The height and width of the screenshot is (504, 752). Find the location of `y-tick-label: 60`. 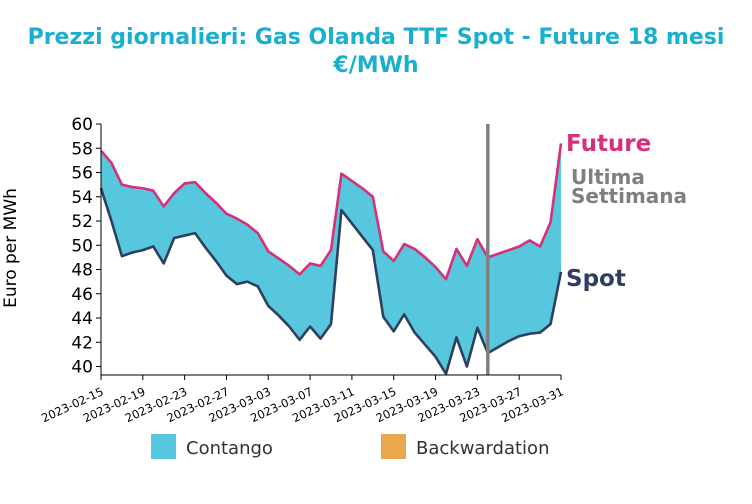

y-tick-label: 60 is located at coordinates (82, 125).